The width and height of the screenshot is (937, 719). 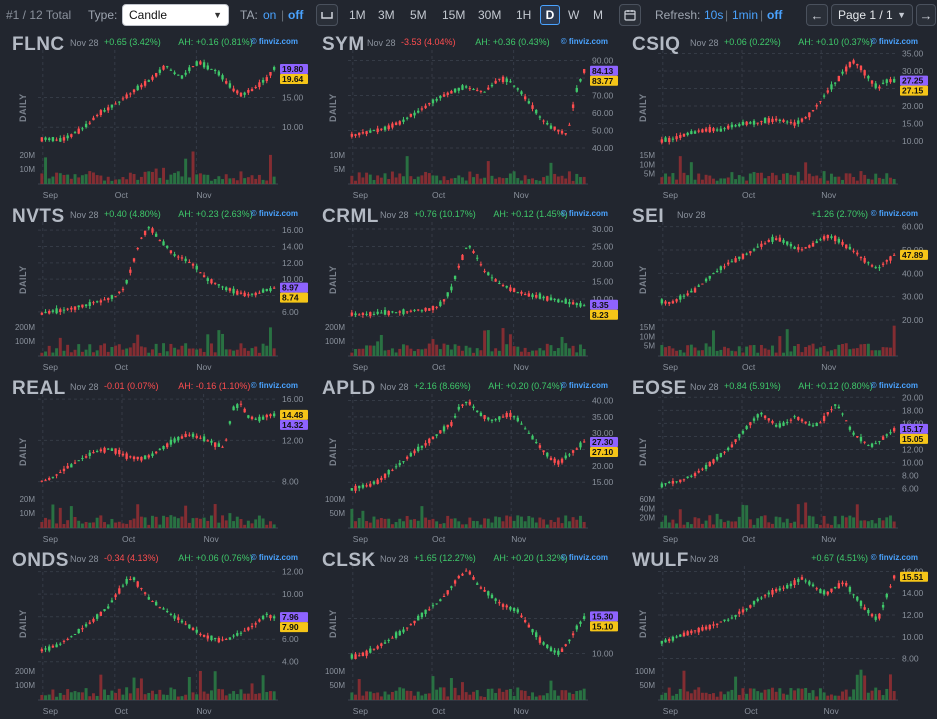 What do you see at coordinates (603, 229) in the screenshot?
I see `price-tick-label: 30.00` at bounding box center [603, 229].